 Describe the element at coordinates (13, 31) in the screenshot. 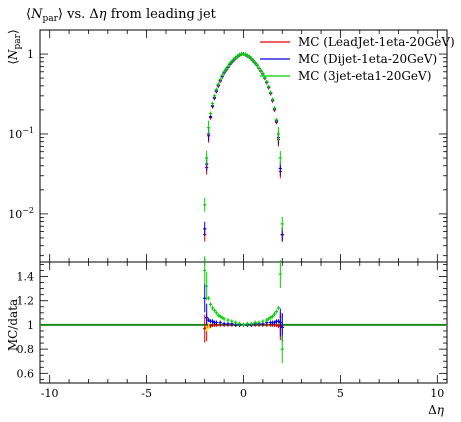

I see `ylabel-bracket-right: ⟩` at that location.